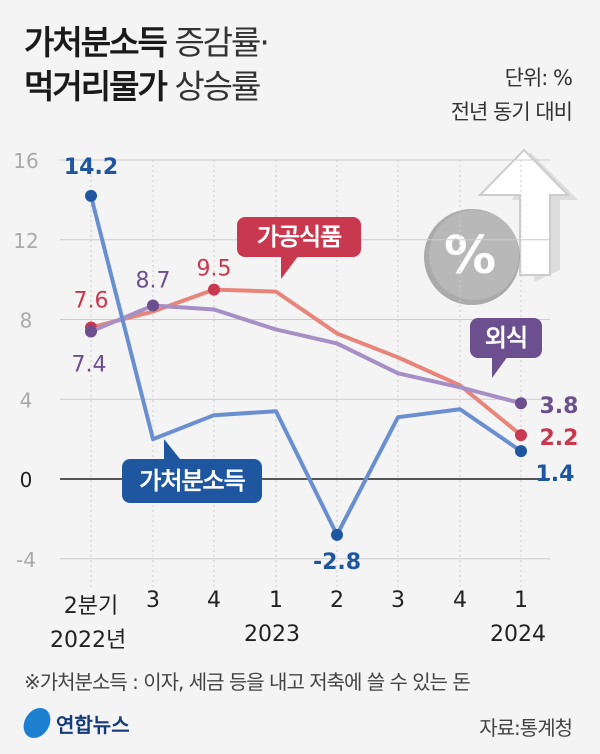  I want to click on y-tick-label: 4, so click(26, 400).